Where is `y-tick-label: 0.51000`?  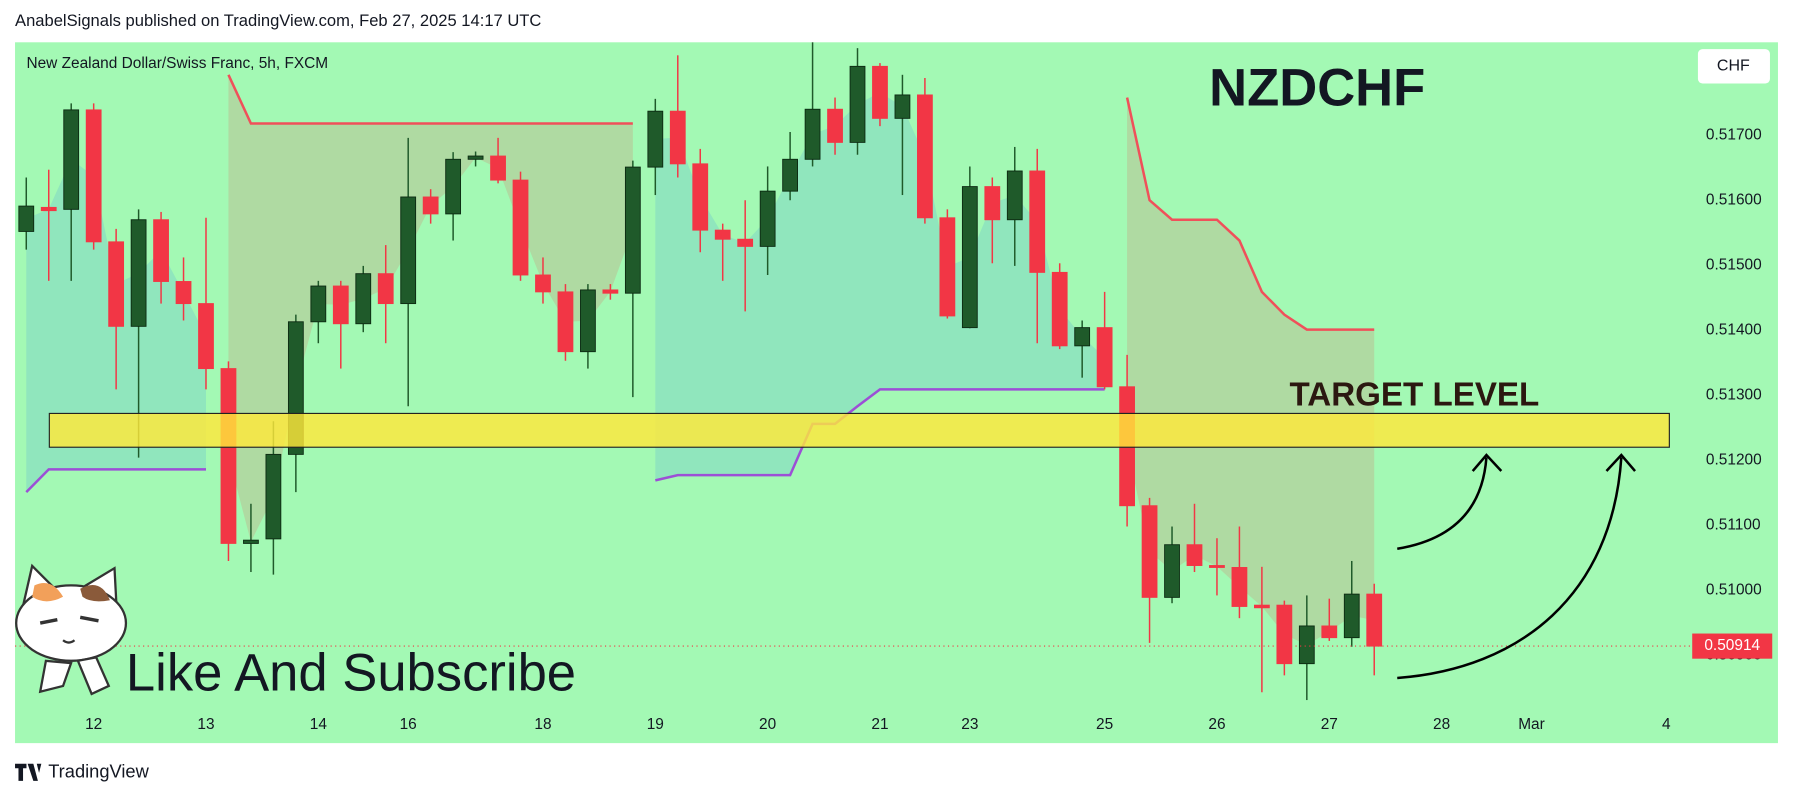
y-tick-label: 0.51000 is located at coordinates (1734, 589).